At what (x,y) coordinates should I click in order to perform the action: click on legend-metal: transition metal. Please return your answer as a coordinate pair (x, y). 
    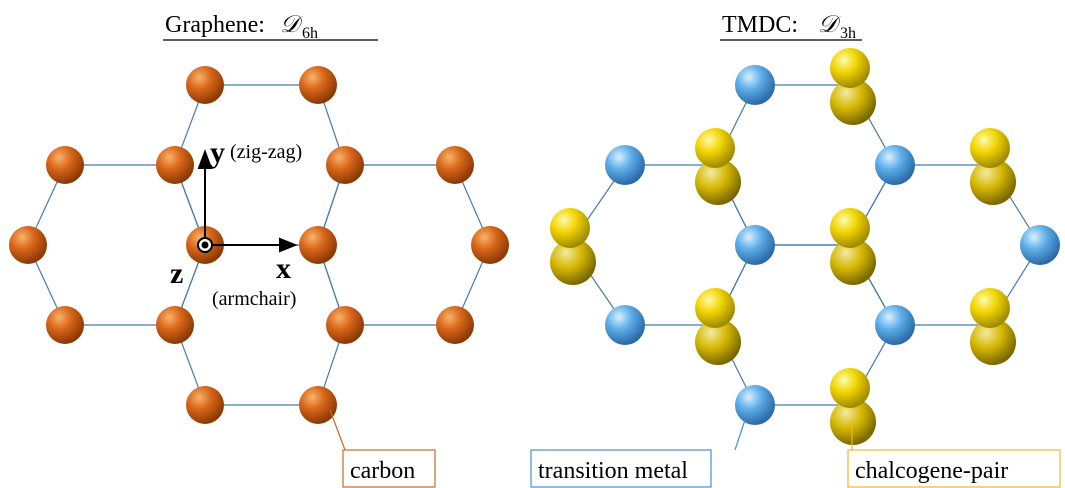
    Looking at the image, I should click on (638, 453).